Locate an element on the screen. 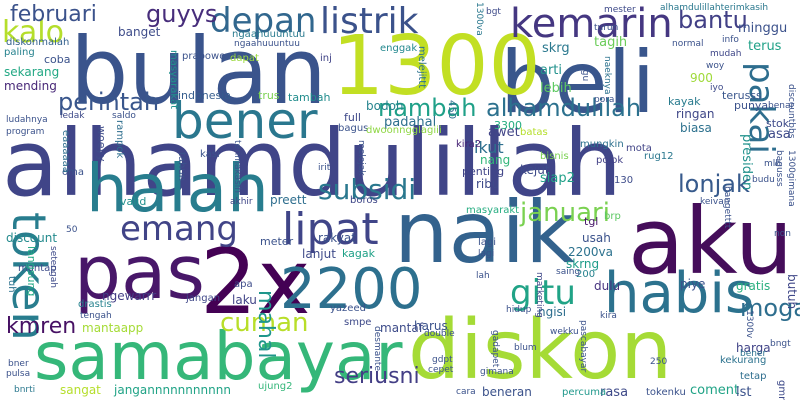  word: skrg is located at coordinates (556, 48).